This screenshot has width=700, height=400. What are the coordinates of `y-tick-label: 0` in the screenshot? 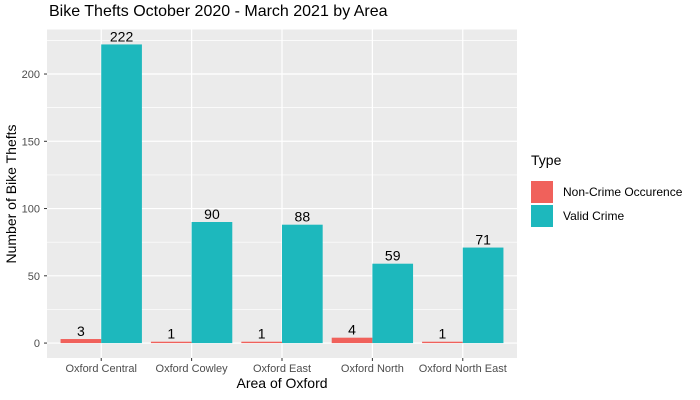 It's located at (37, 344).